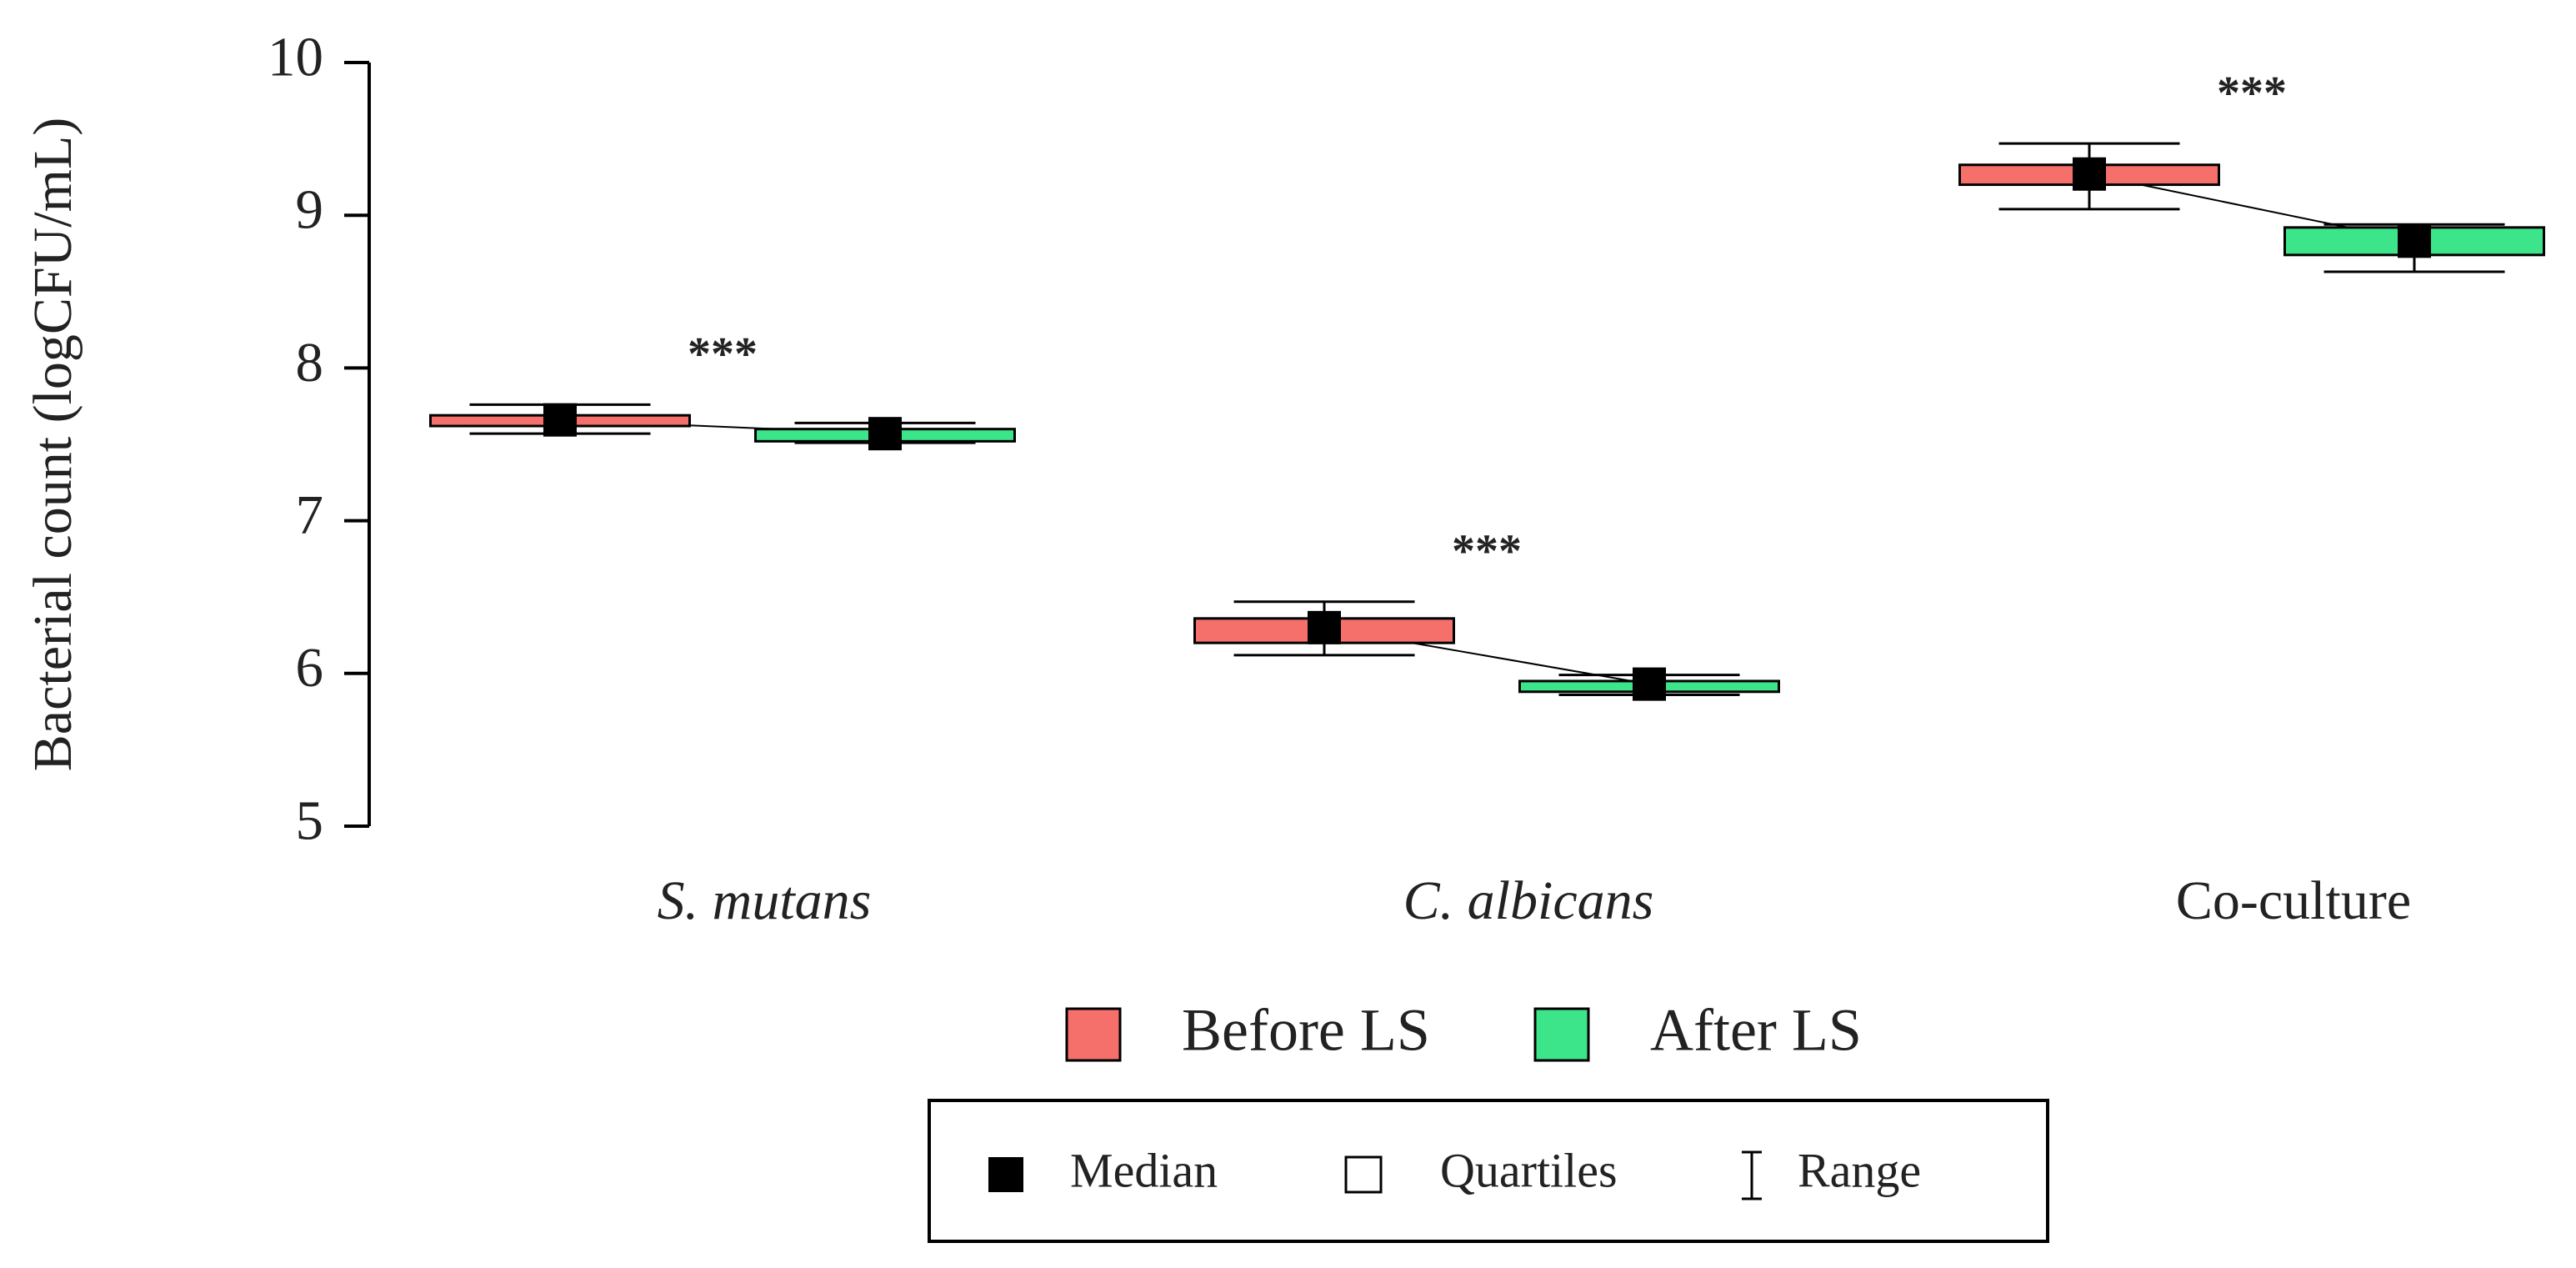  What do you see at coordinates (1756, 1031) in the screenshot?
I see `legend-label: After LS` at bounding box center [1756, 1031].